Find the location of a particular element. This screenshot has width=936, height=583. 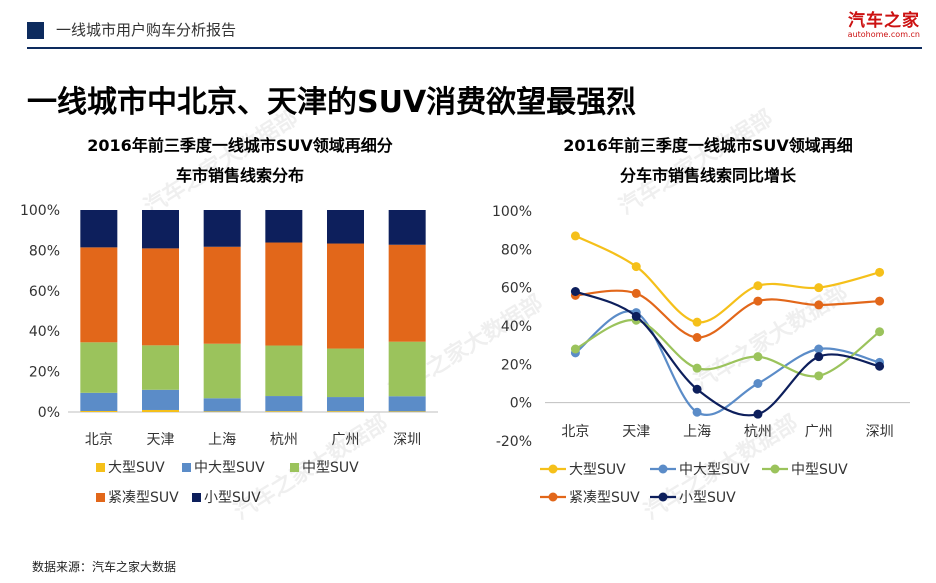

series-line is located at coordinates (727, 348).